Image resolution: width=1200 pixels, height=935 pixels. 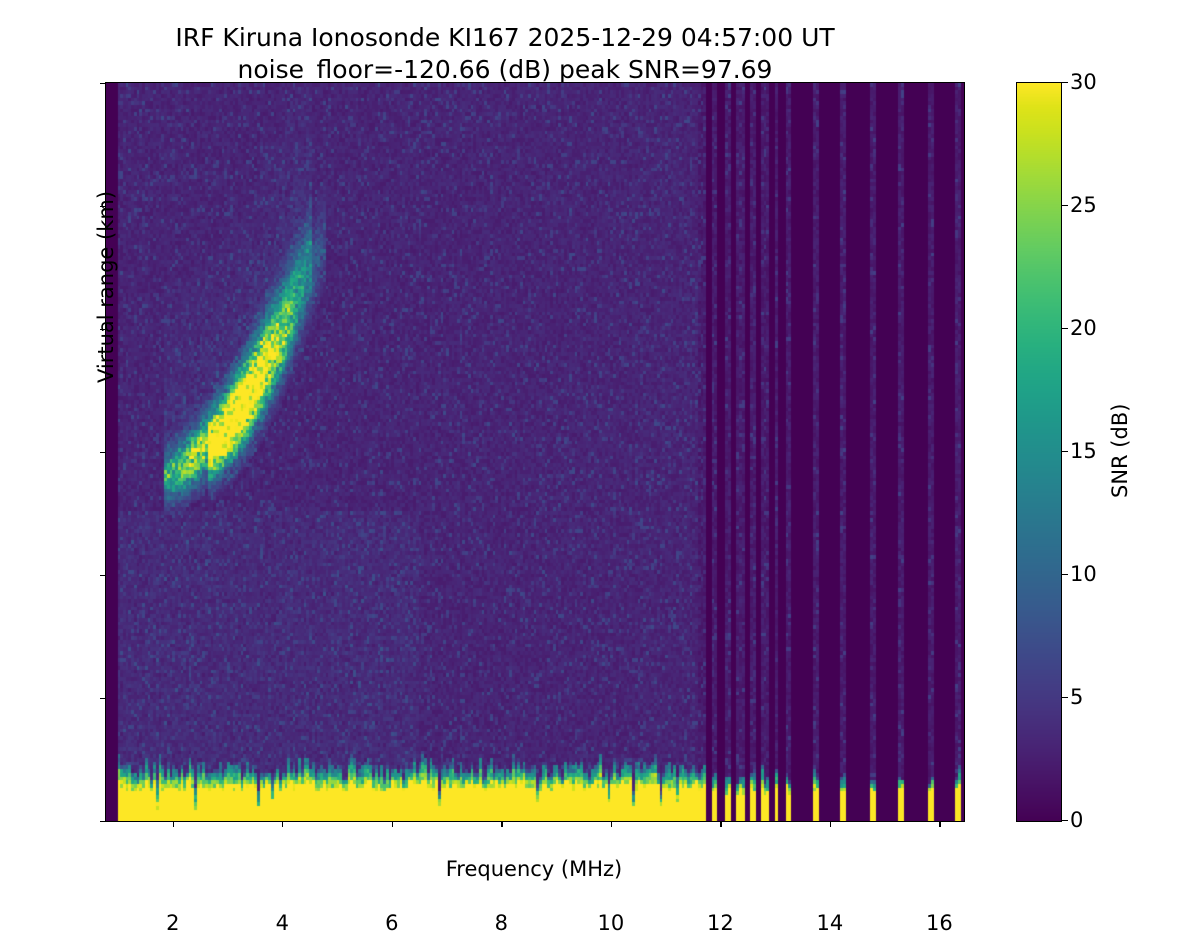 What do you see at coordinates (1083, 205) in the screenshot?
I see `colorbar-tick-label: 25` at bounding box center [1083, 205].